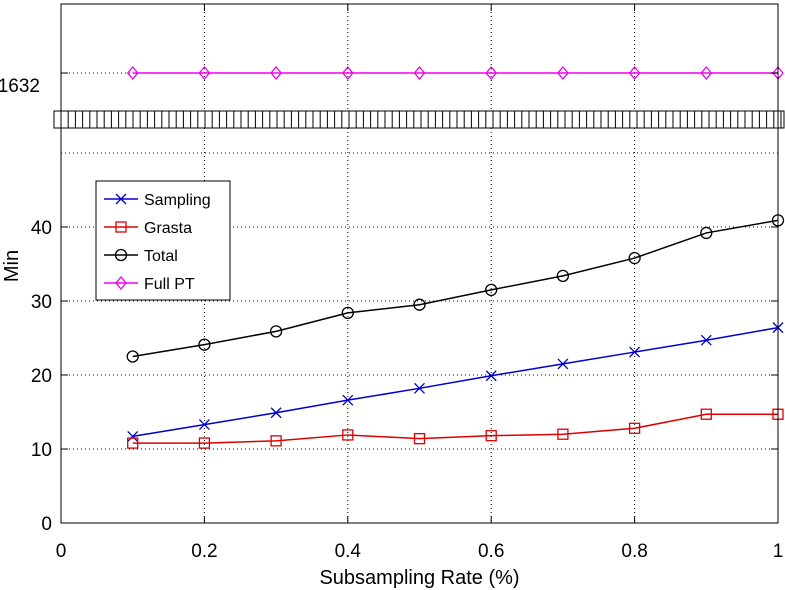 The width and height of the screenshot is (785, 590). What do you see at coordinates (778, 551) in the screenshot?
I see `x-tick-label: 1` at bounding box center [778, 551].